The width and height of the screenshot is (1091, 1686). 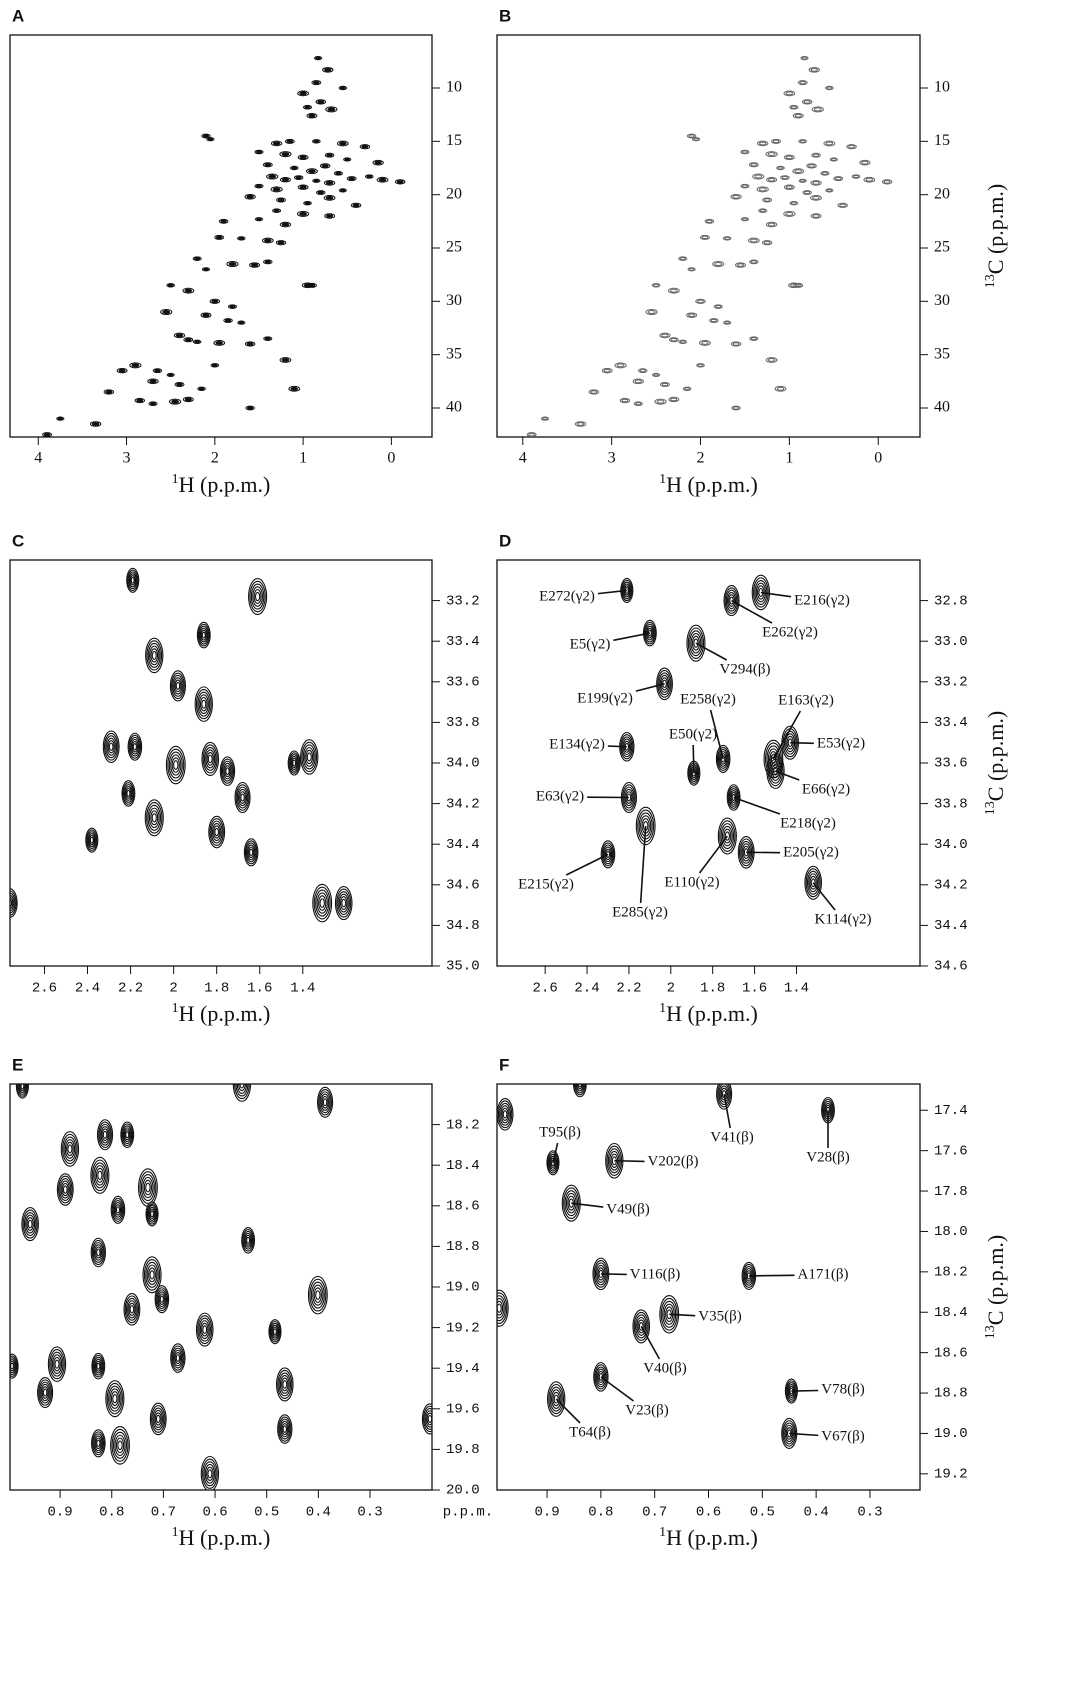 What do you see at coordinates (605, 698) in the screenshot?
I see `peak-label: E199(γ2)` at bounding box center [605, 698].